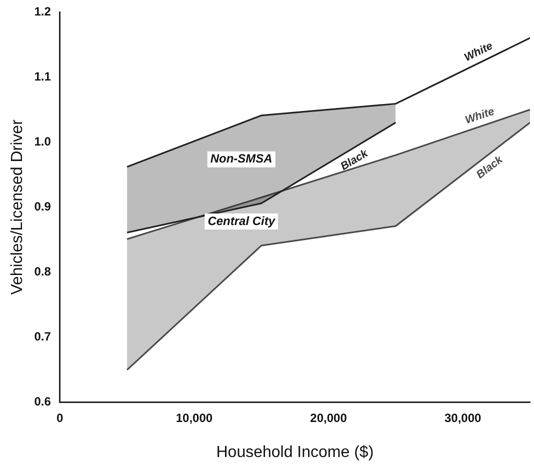  I want to click on annotation: Central City, so click(242, 221).